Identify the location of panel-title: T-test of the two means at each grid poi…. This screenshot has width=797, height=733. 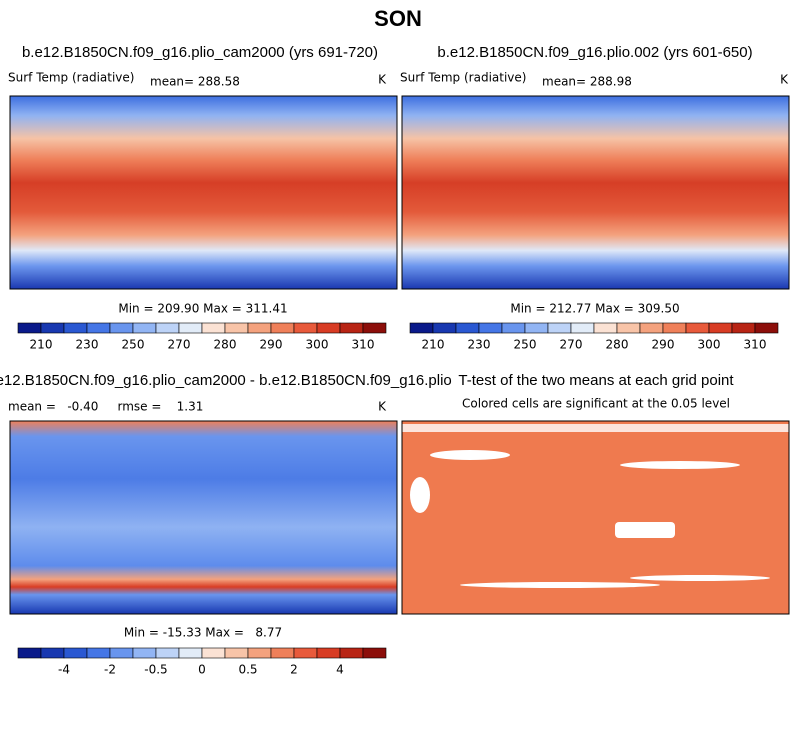
(596, 380).